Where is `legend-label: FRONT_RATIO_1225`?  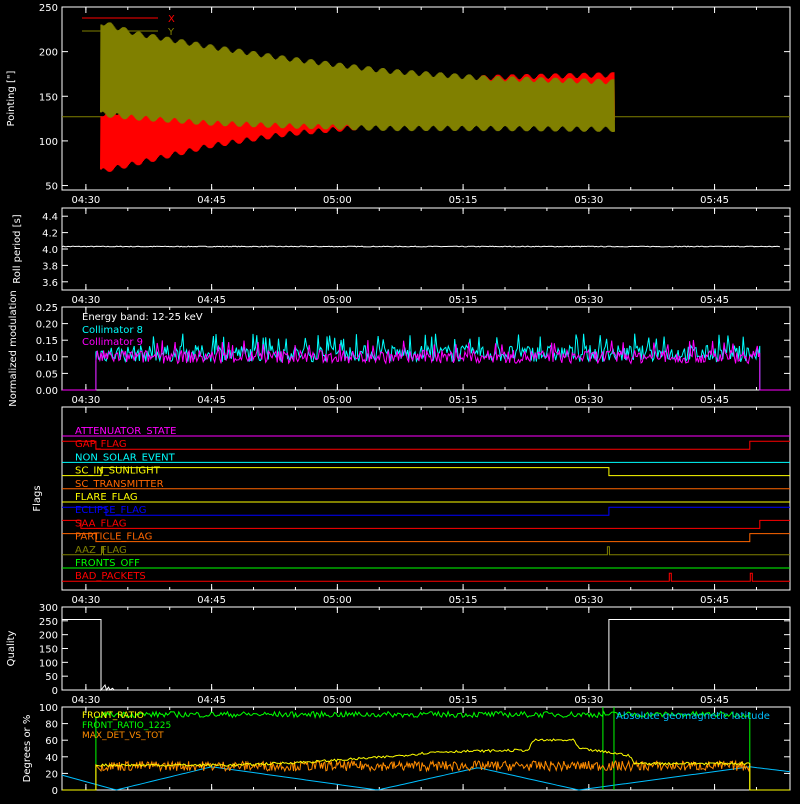 legend-label: FRONT_RATIO_1225 is located at coordinates (126, 726).